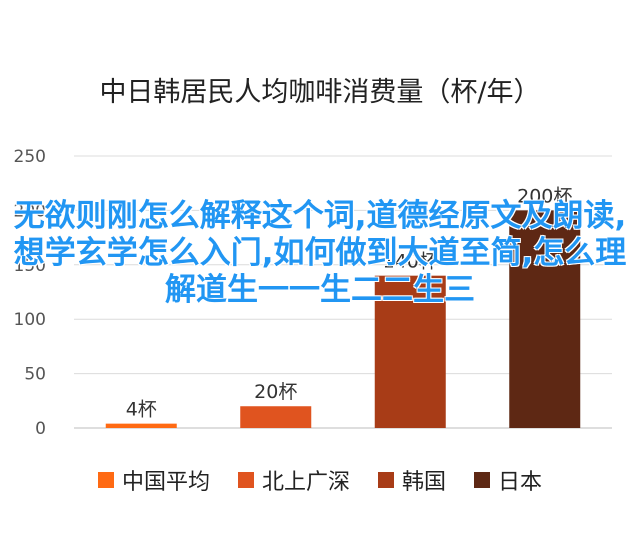  I want to click on legend-item-3: 韩国, so click(412, 480).